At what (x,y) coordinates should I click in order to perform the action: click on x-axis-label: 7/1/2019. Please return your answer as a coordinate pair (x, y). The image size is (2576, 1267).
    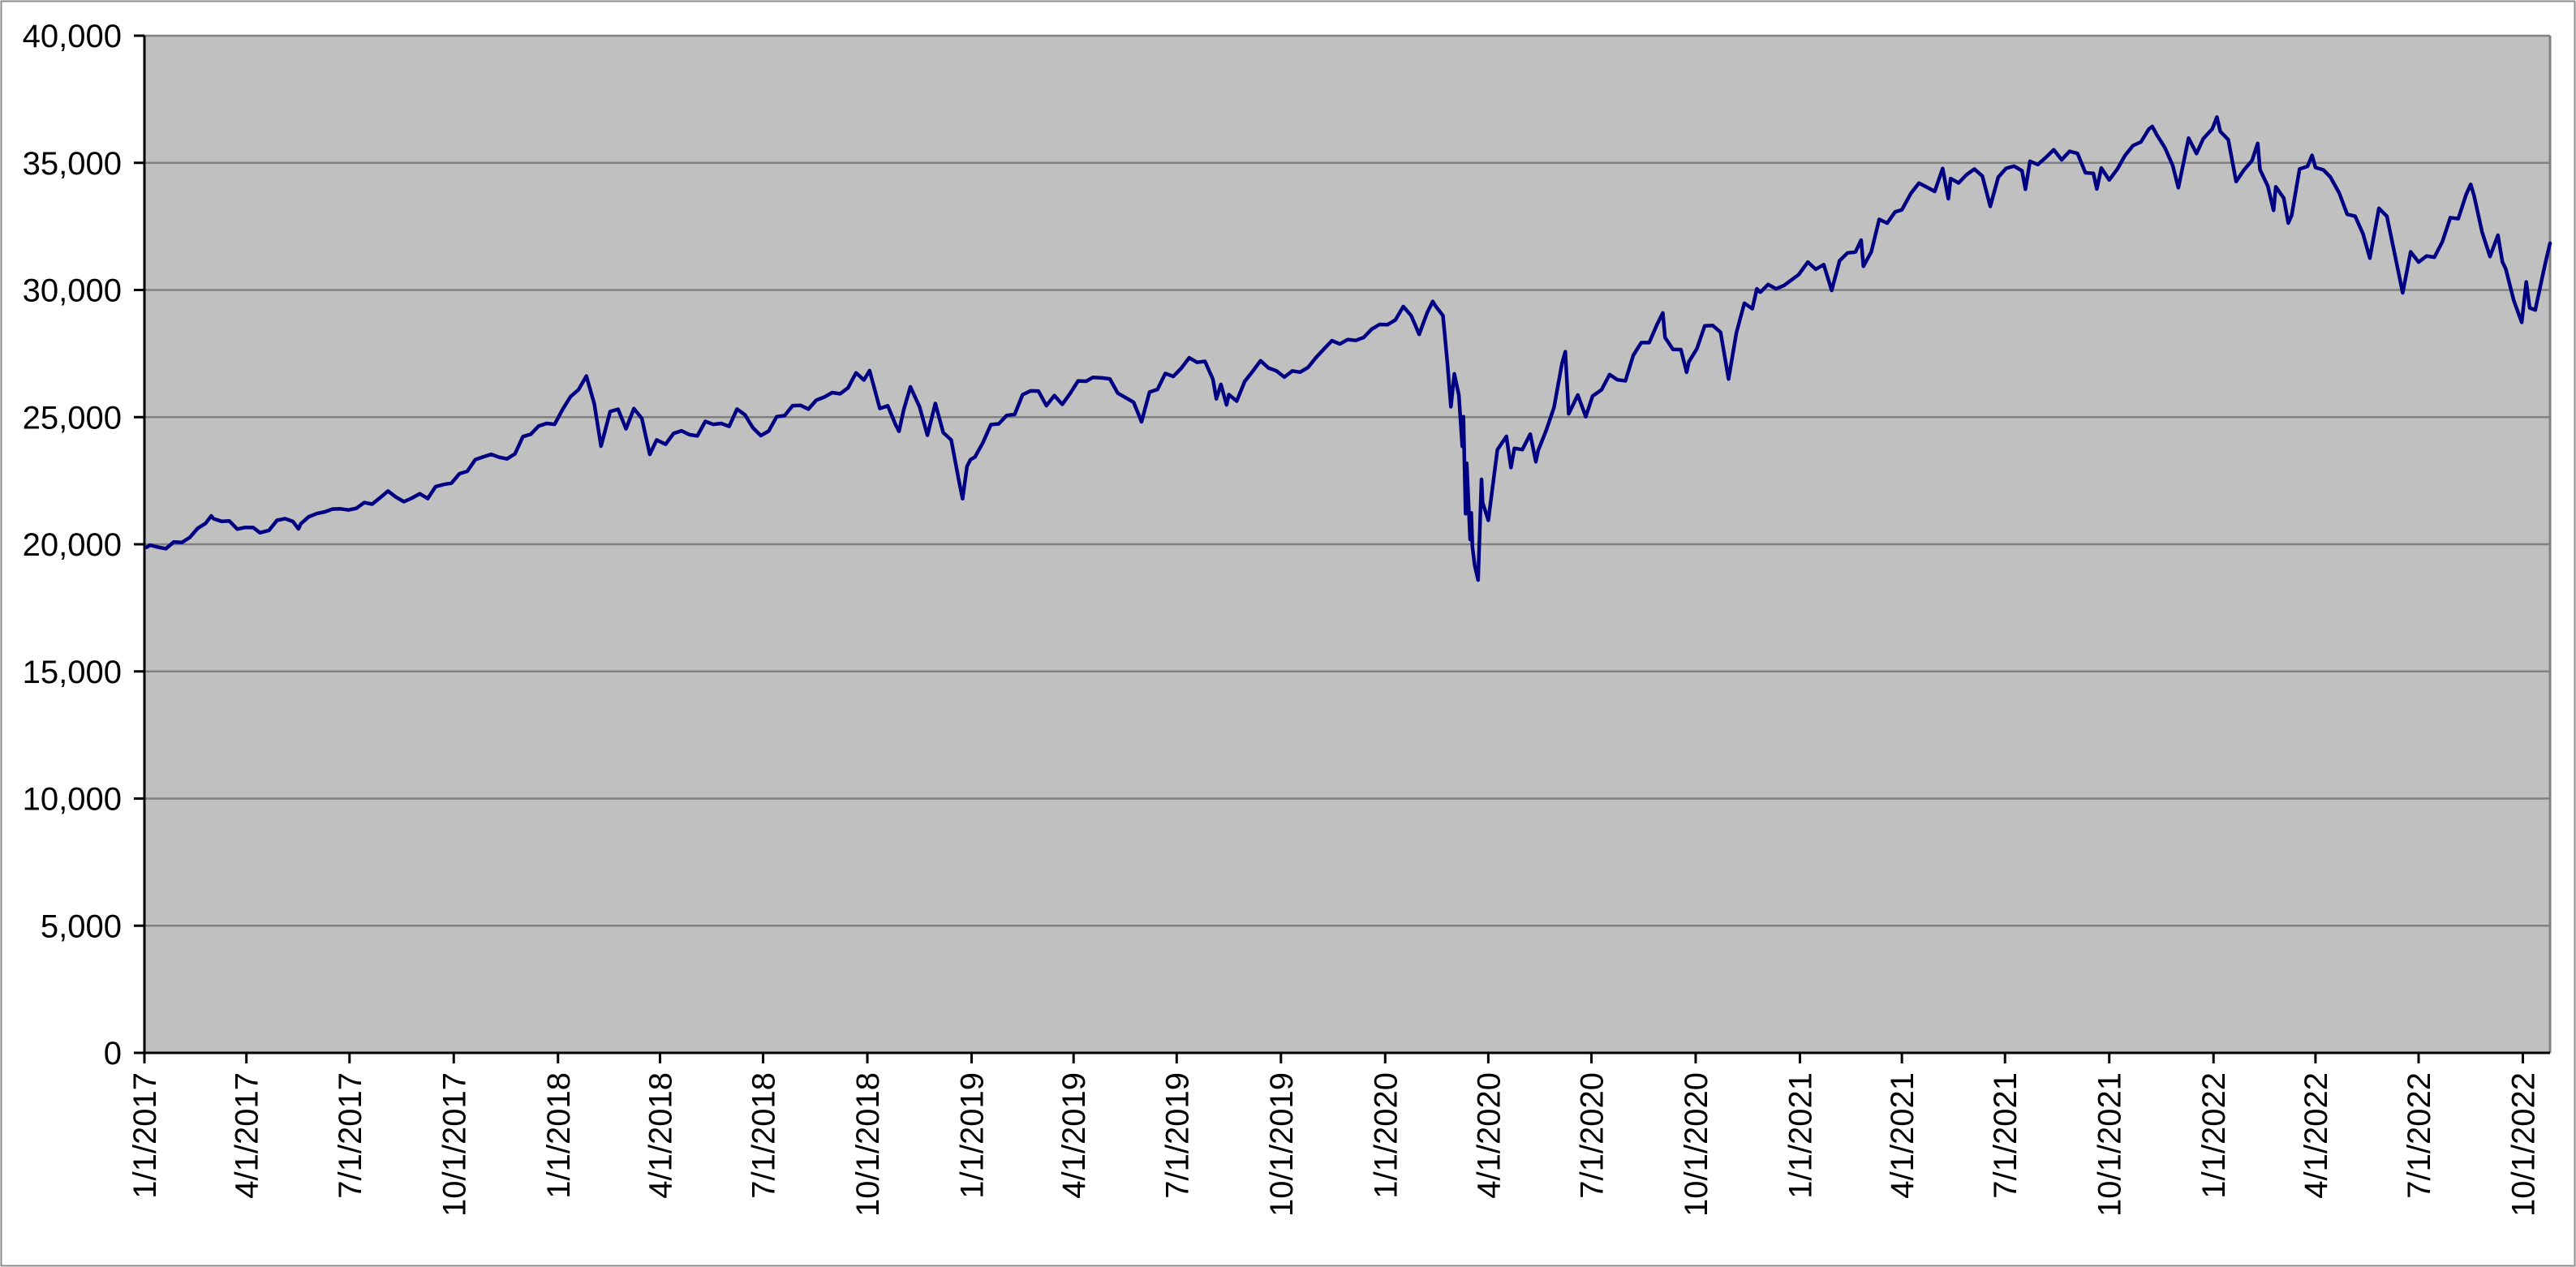
    Looking at the image, I should click on (1177, 1135).